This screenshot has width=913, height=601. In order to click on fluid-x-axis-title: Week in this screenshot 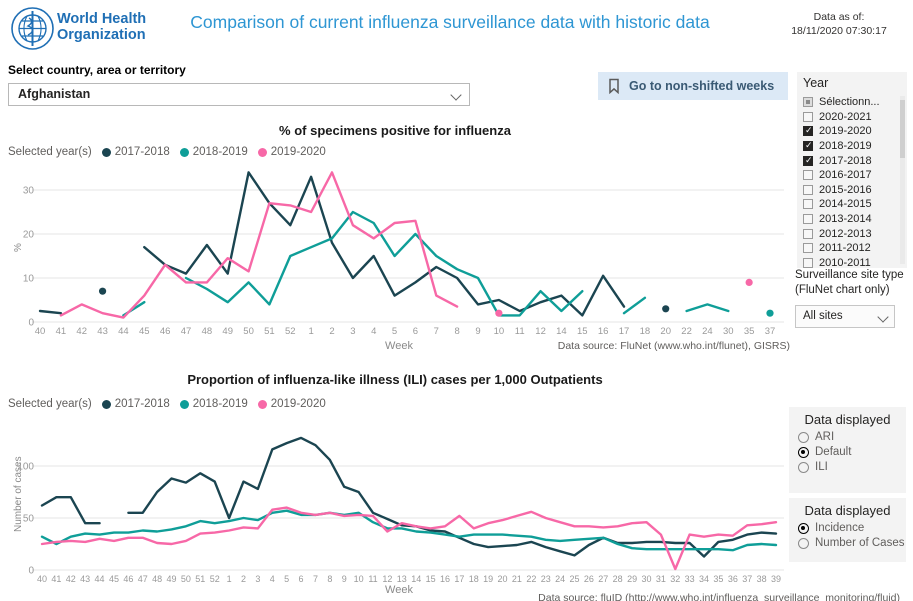, I will do `click(399, 590)`.